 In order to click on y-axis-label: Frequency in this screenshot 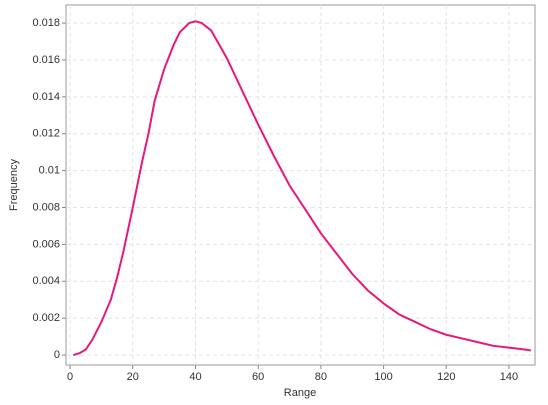, I will do `click(14, 185)`.